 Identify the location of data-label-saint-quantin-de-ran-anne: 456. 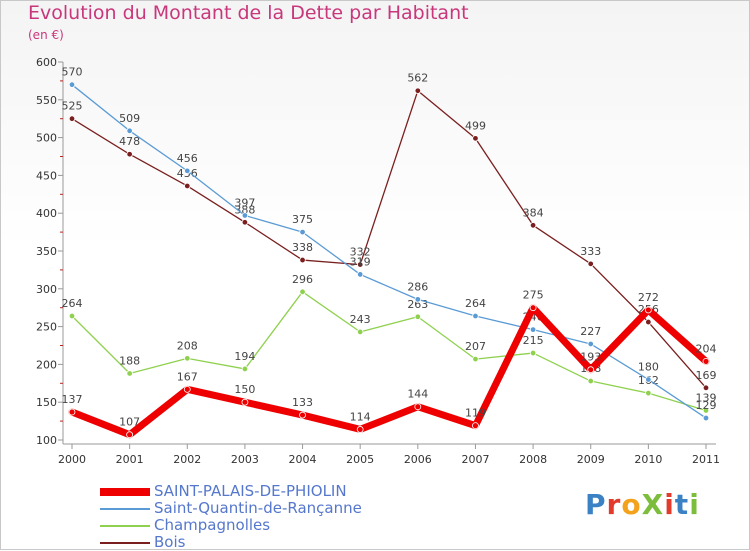
(187, 158).